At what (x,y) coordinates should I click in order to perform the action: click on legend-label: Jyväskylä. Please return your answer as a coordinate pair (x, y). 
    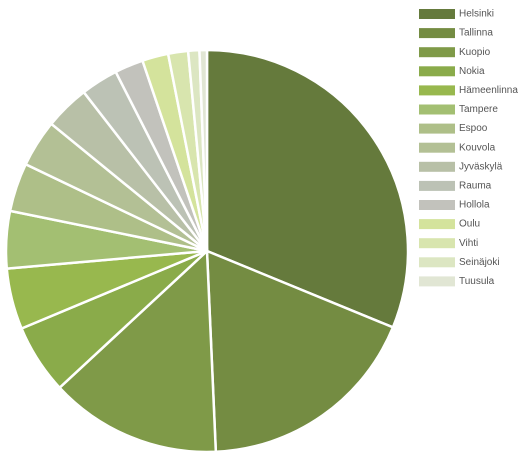
    Looking at the image, I should click on (481, 166).